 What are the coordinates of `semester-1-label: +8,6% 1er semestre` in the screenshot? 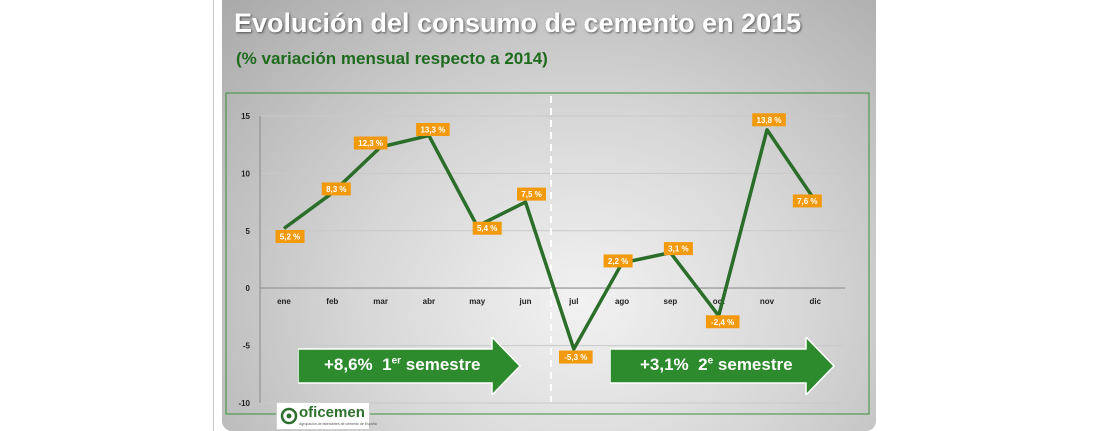 It's located at (402, 365).